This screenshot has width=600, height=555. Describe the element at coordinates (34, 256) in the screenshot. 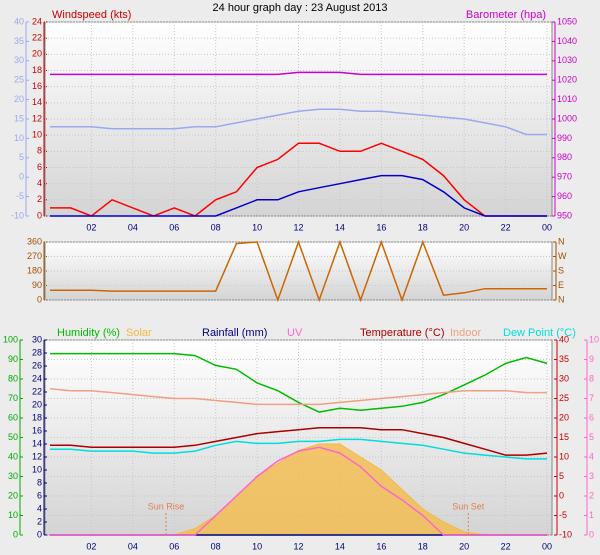

I see `y-tick-label: 270` at that location.